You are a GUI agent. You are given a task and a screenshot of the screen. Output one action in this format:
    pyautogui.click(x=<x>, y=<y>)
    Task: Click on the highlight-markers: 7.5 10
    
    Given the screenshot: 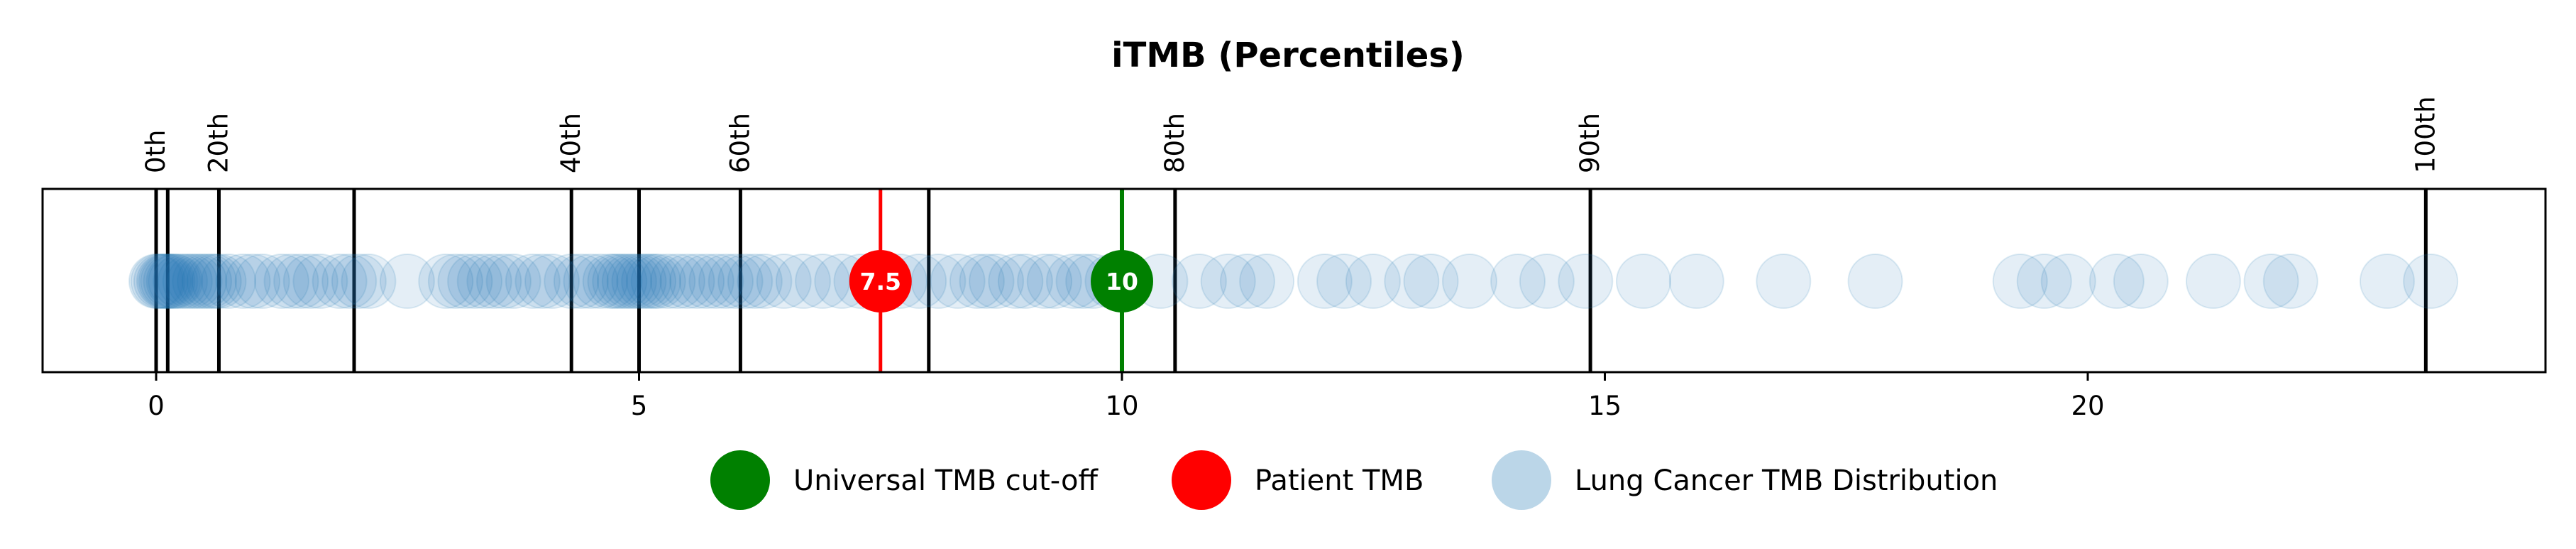 What is the action you would take?
    pyautogui.click(x=1001, y=281)
    